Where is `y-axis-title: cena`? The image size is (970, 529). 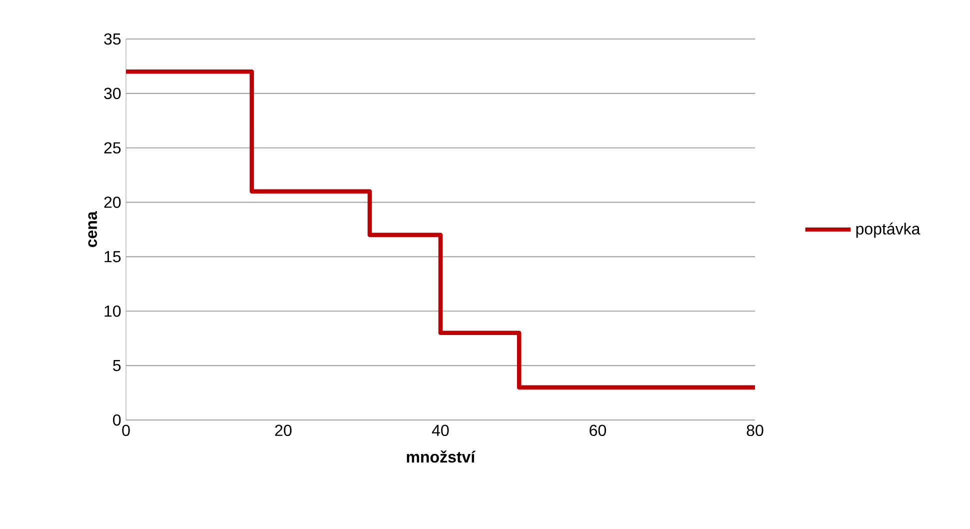
y-axis-title: cena is located at coordinates (92, 229).